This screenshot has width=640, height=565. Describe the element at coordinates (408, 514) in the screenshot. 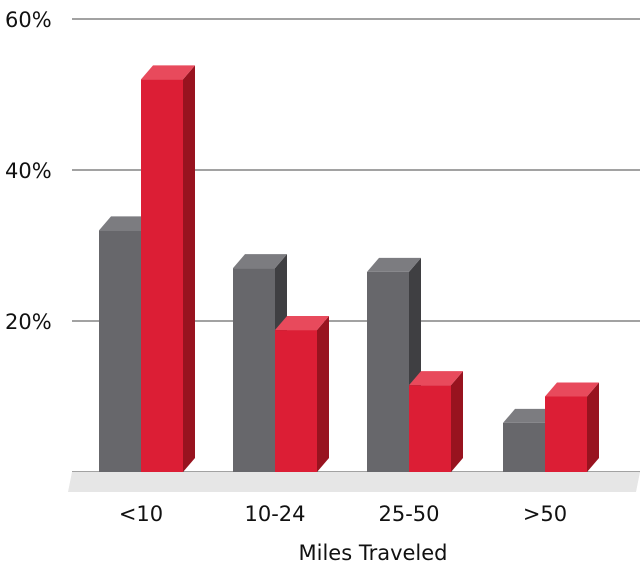

I see `x-tick-label: 25-50` at that location.